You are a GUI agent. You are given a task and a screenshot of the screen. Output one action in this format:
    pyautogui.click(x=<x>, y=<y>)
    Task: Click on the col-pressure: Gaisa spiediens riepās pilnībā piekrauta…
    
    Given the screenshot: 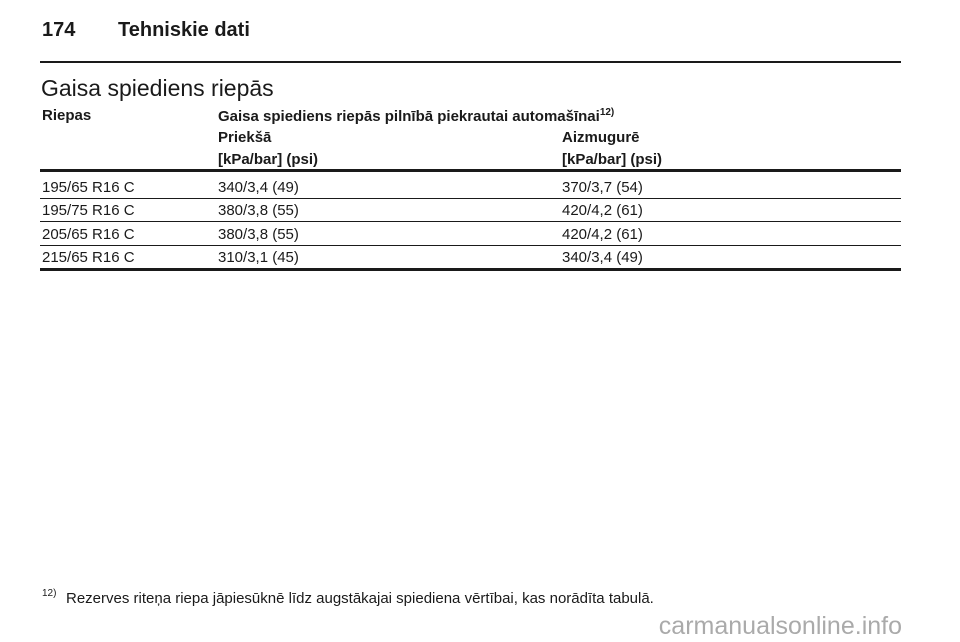 What is the action you would take?
    pyautogui.click(x=416, y=116)
    